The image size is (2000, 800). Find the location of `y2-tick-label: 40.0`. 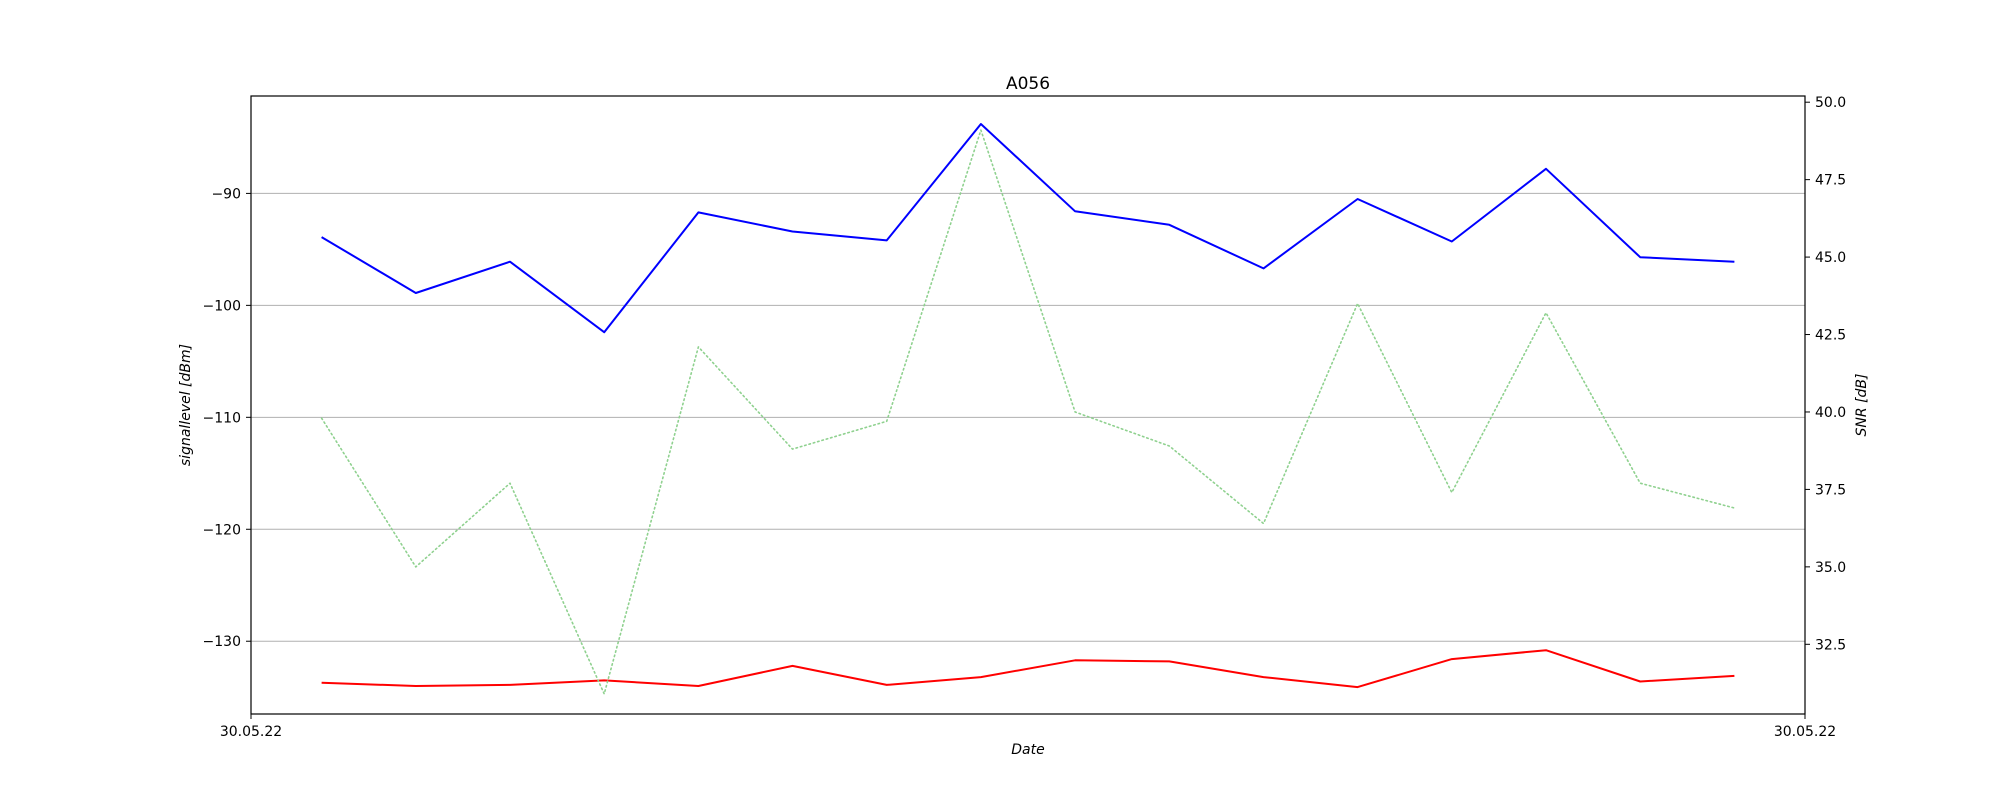

y2-tick-label: 40.0 is located at coordinates (1830, 413).